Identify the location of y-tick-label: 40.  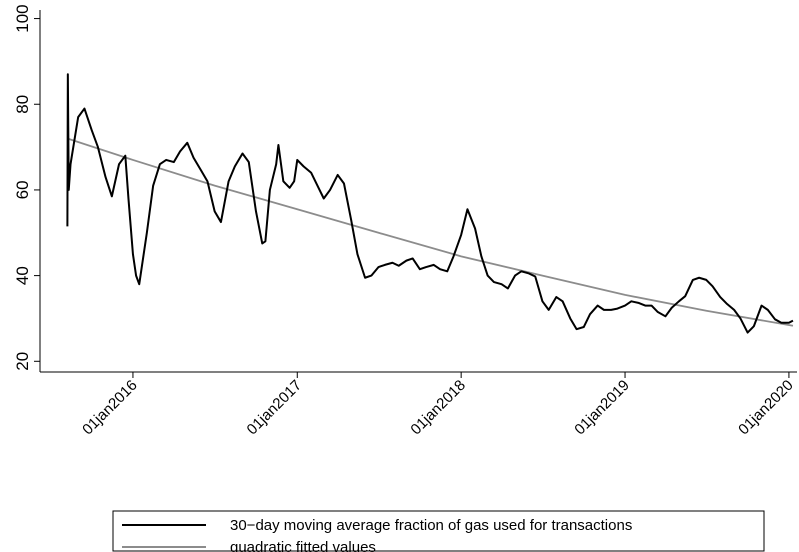
(22, 275).